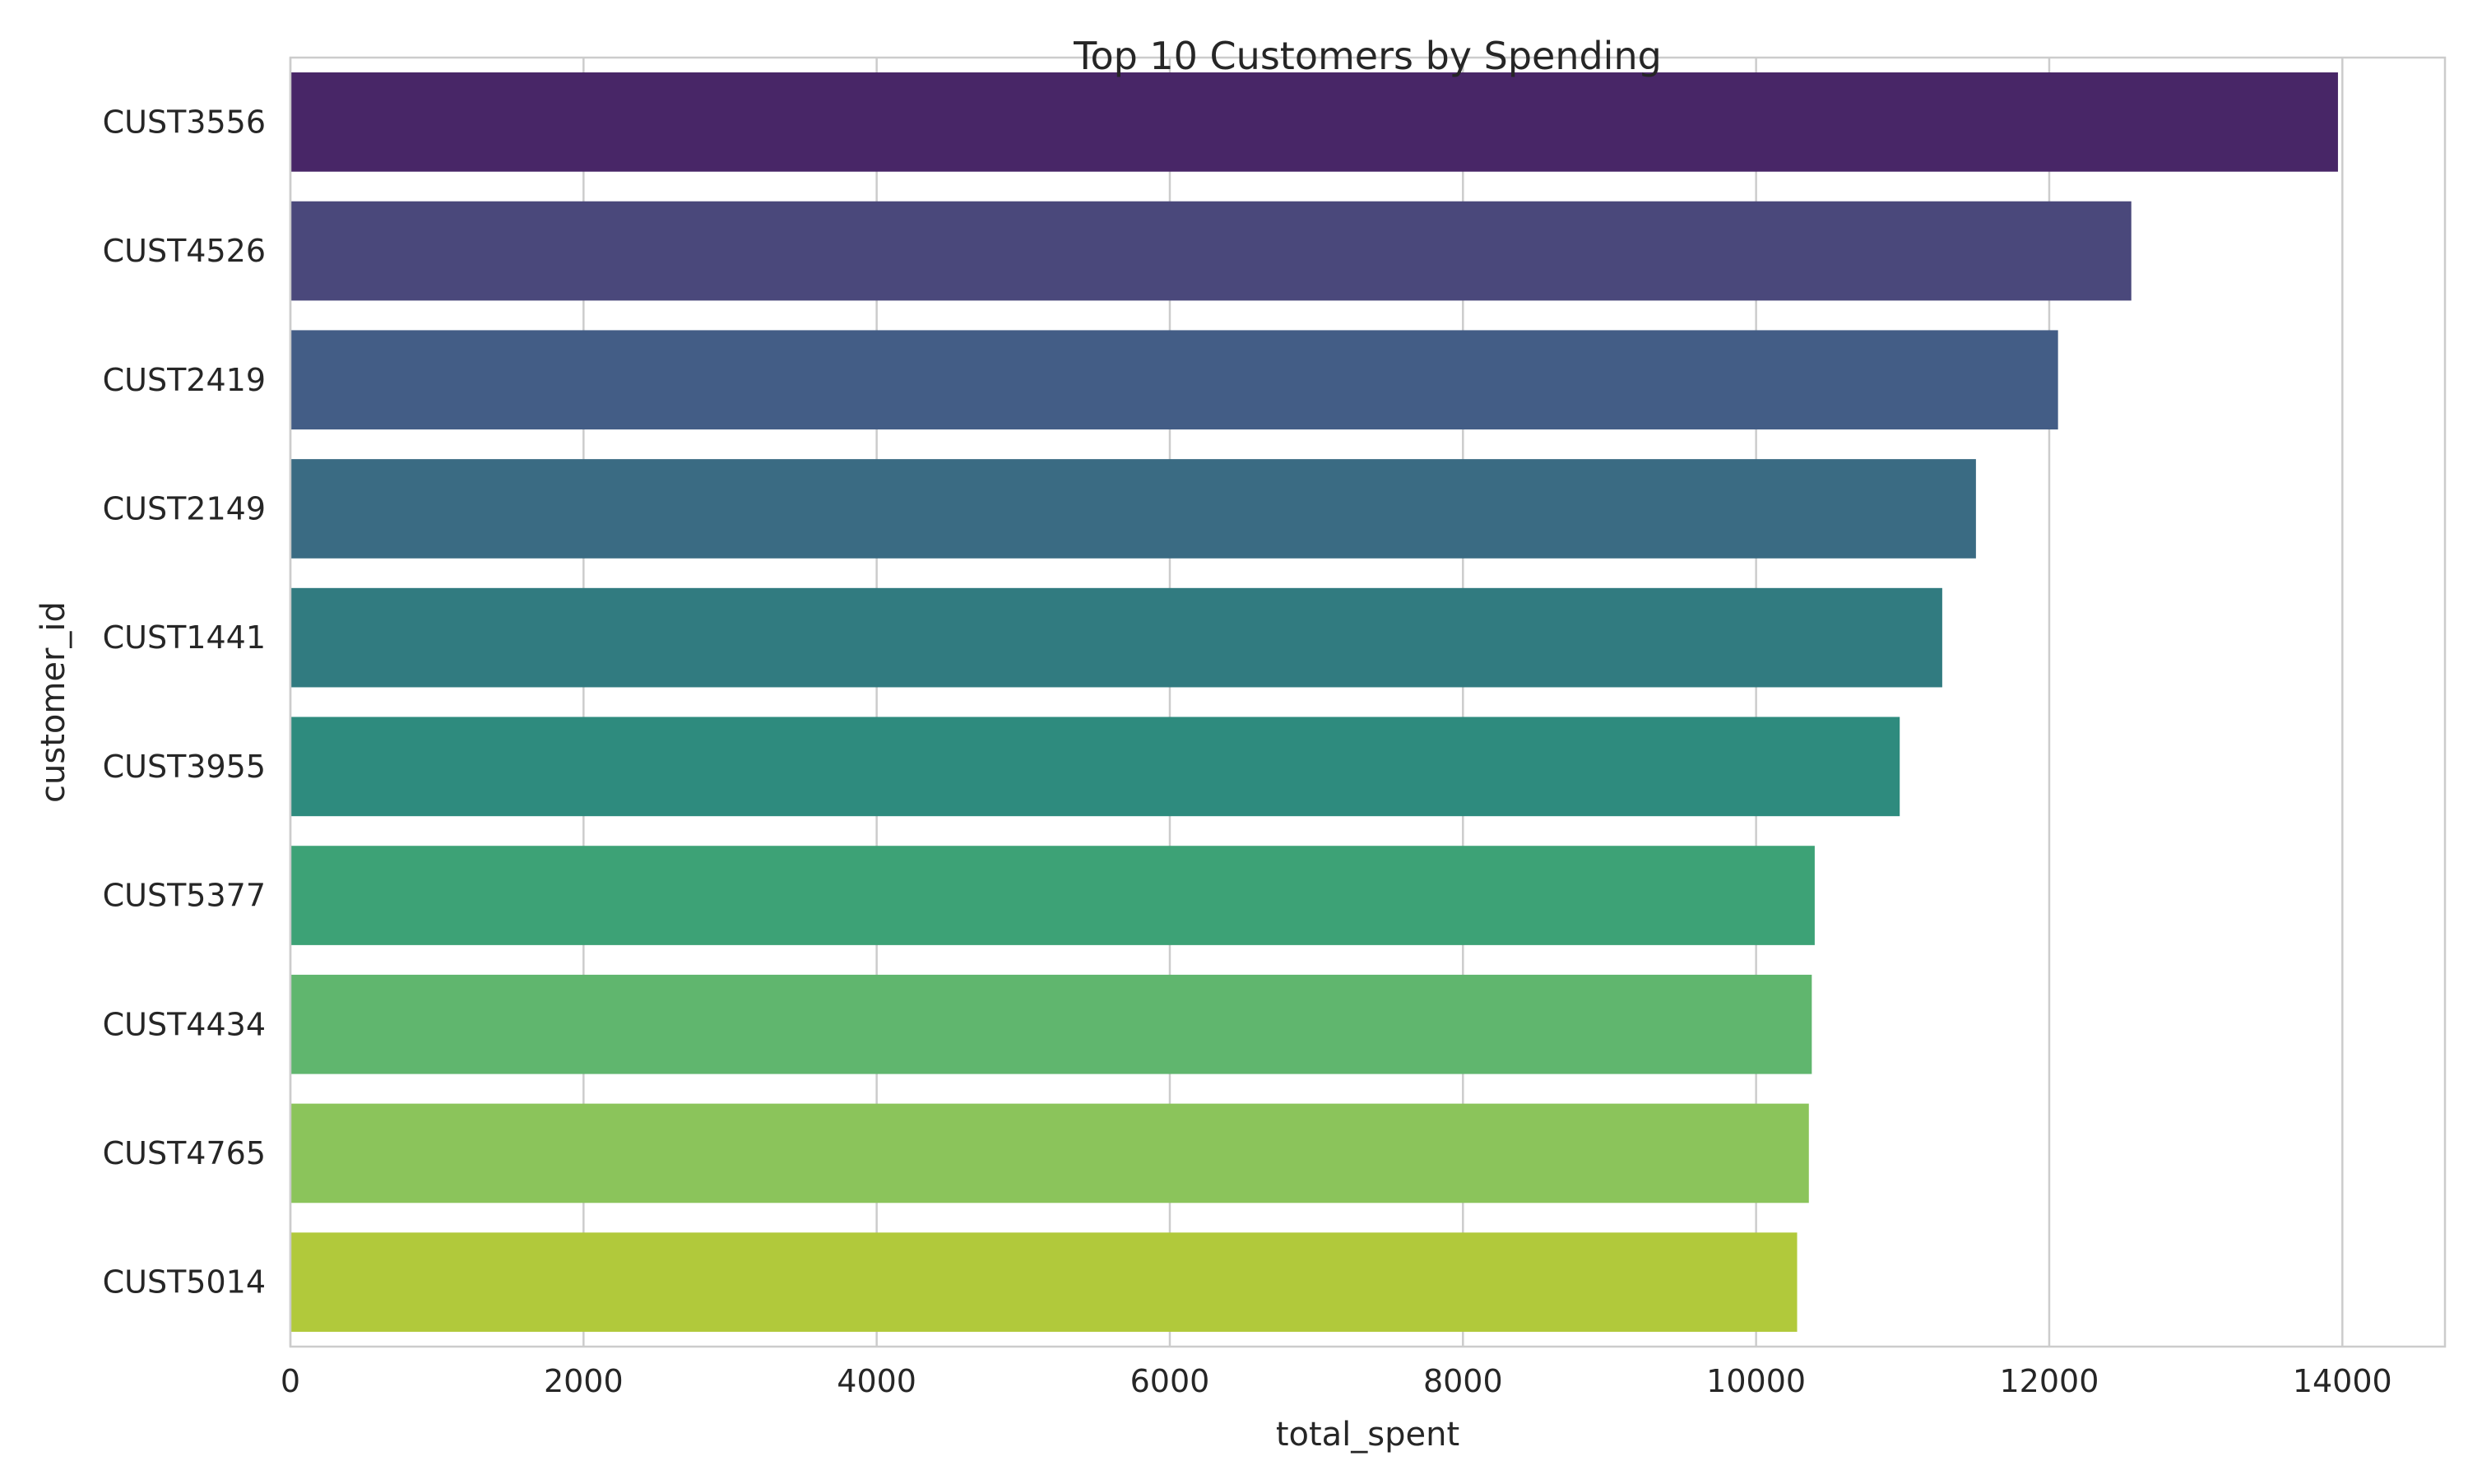 The width and height of the screenshot is (2468, 1484). What do you see at coordinates (2049, 1381) in the screenshot?
I see `x-tick-label: 12000` at bounding box center [2049, 1381].